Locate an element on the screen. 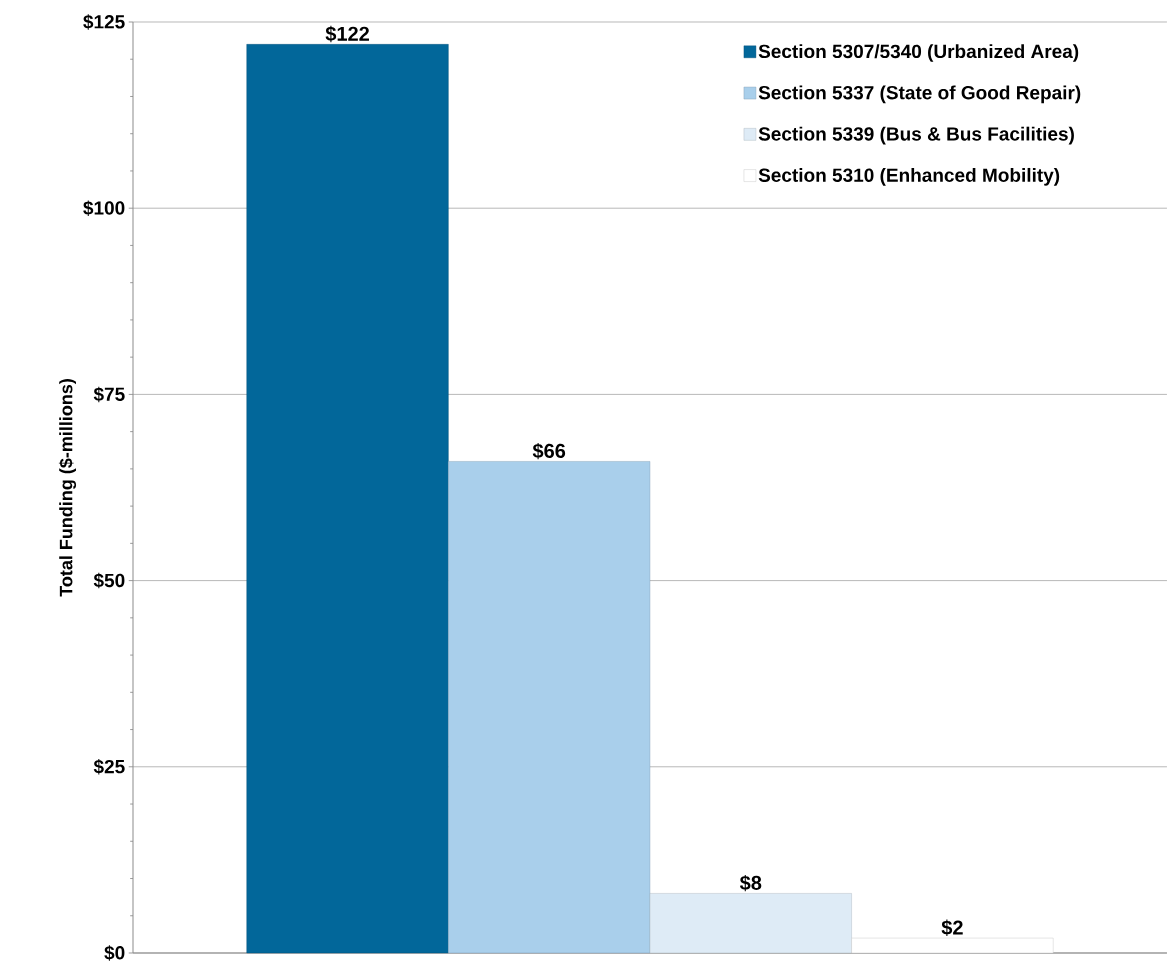 The image size is (1169, 967). y-axis-title: Total Funding ($-millions) is located at coordinates (67, 488).